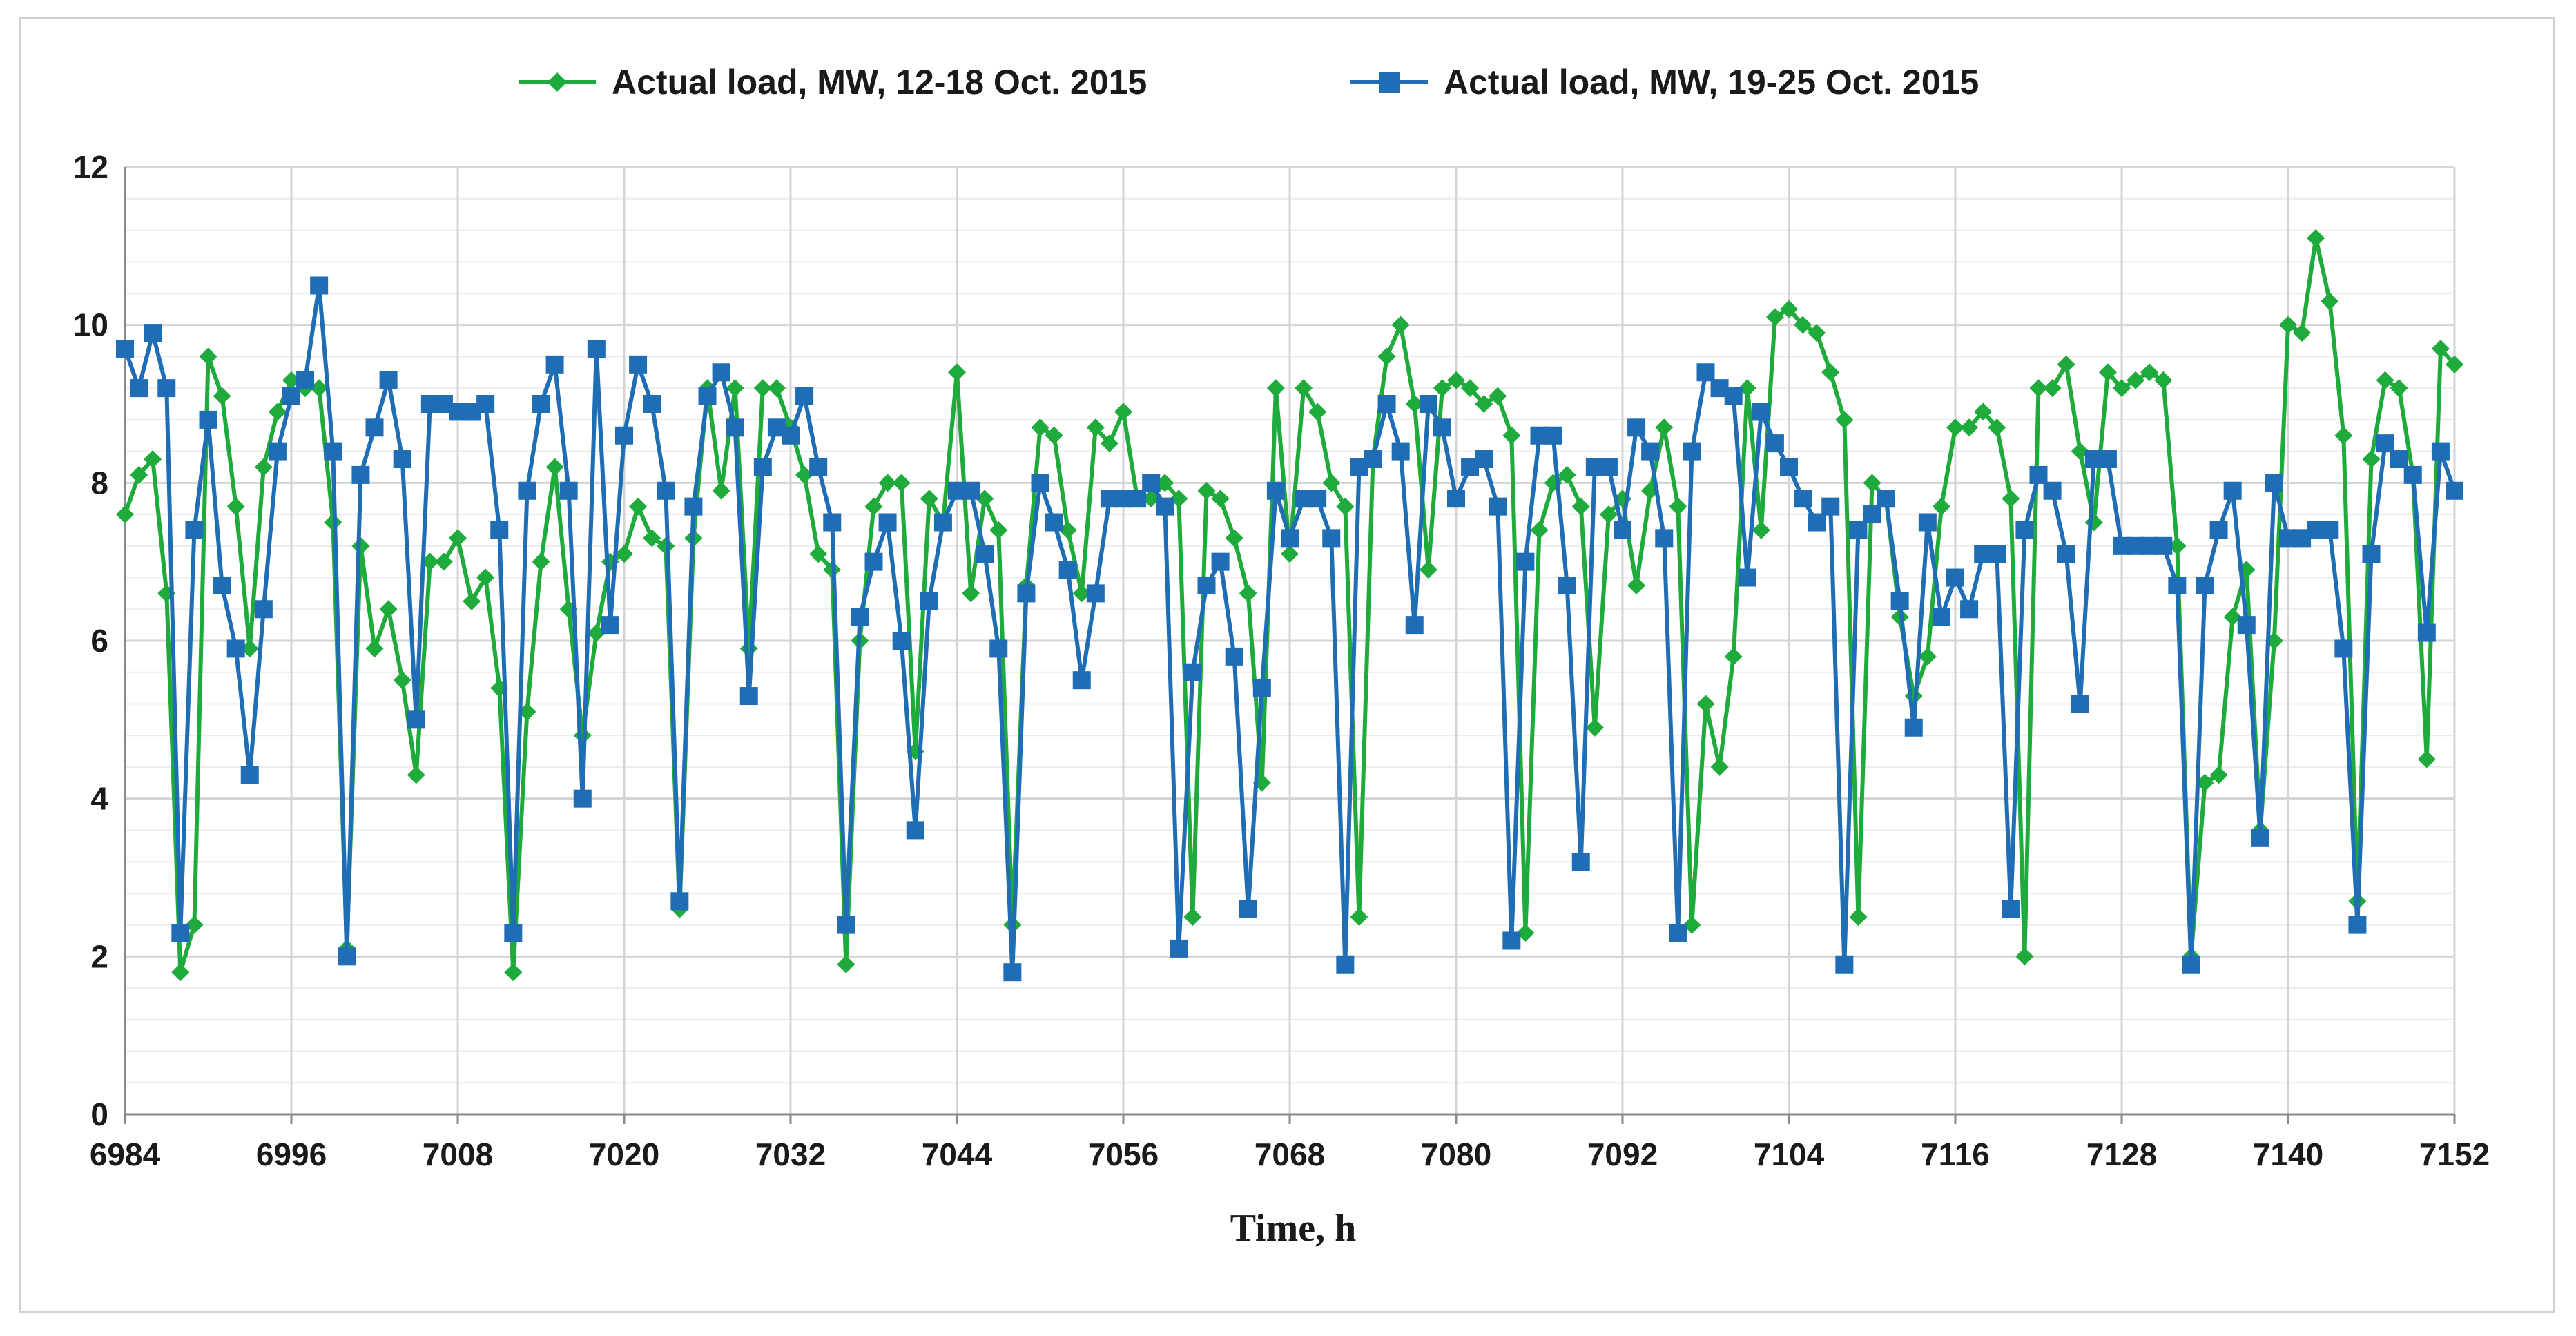 The image size is (2576, 1336). I want to click on legend-entry-2: Actual load, MW, 19-25 Oct. 2015, so click(1665, 82).